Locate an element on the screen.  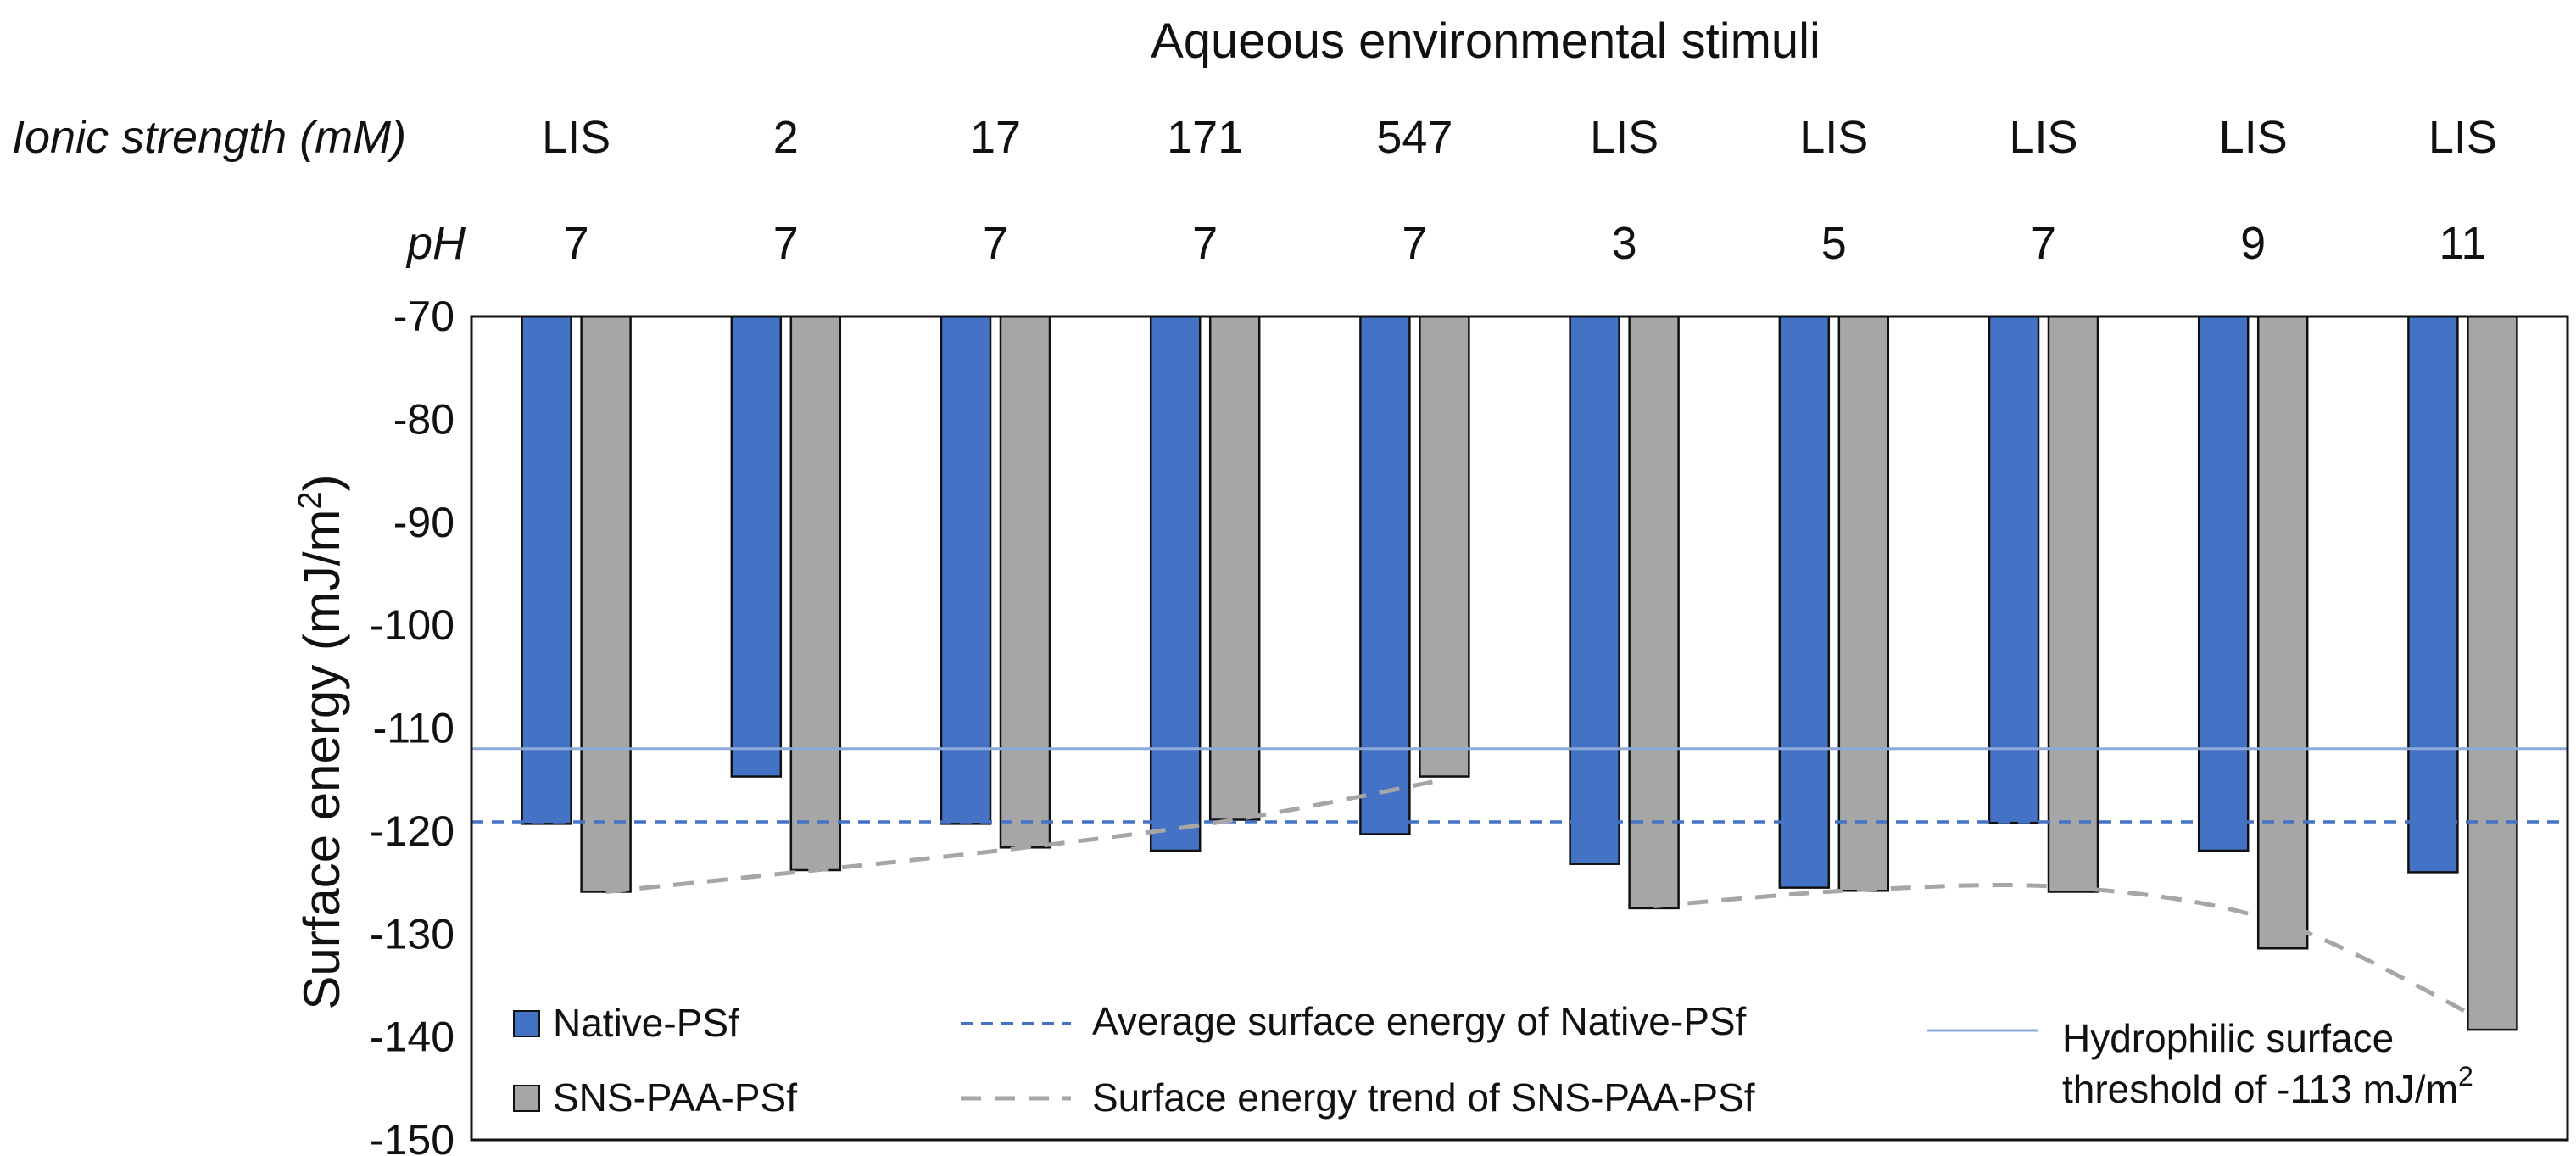
legend-trend-label: Surface energy trend of SNS-PAA-PSf is located at coordinates (1423, 1097).